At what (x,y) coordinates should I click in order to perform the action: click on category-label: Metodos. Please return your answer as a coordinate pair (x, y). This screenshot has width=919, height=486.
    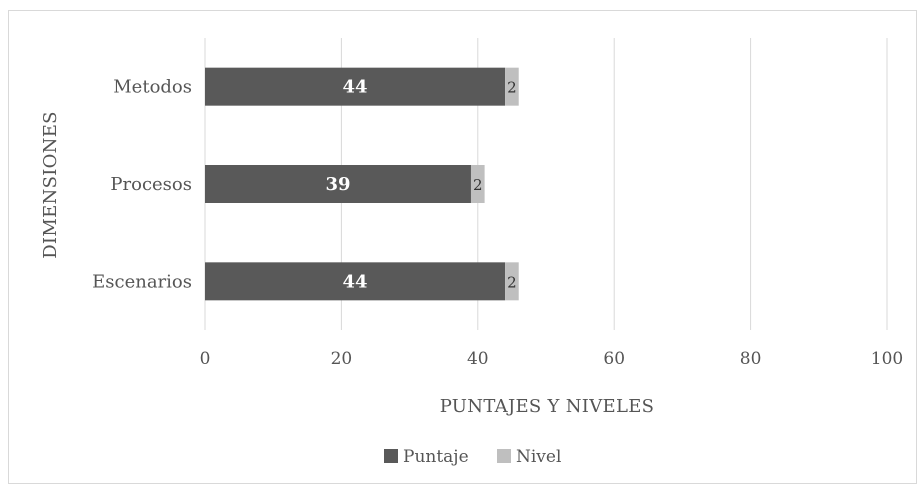
    Looking at the image, I should click on (152, 87).